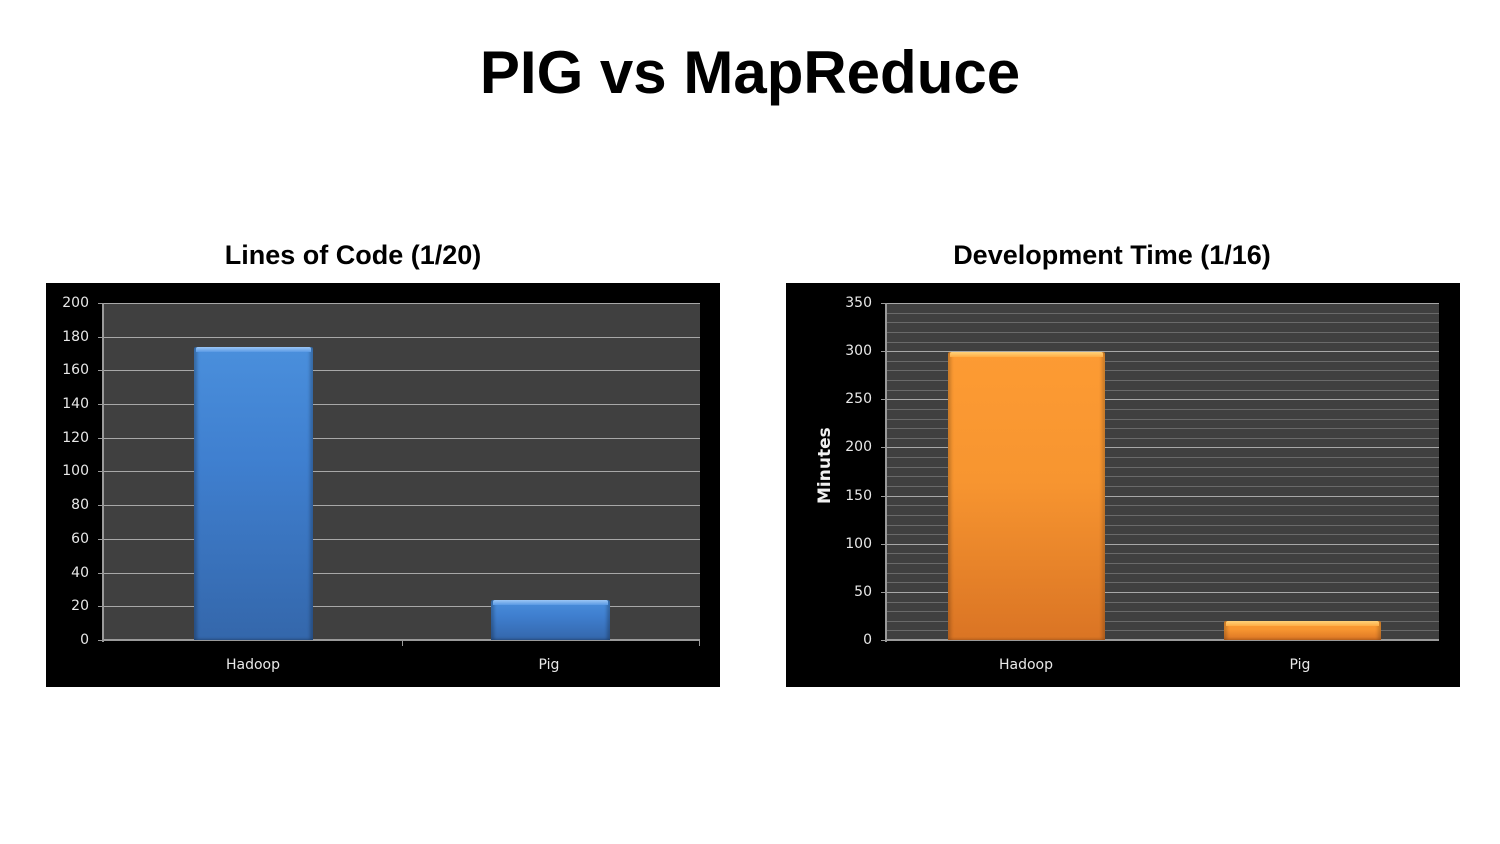  Describe the element at coordinates (858, 496) in the screenshot. I see `y-tick-label: 150` at that location.